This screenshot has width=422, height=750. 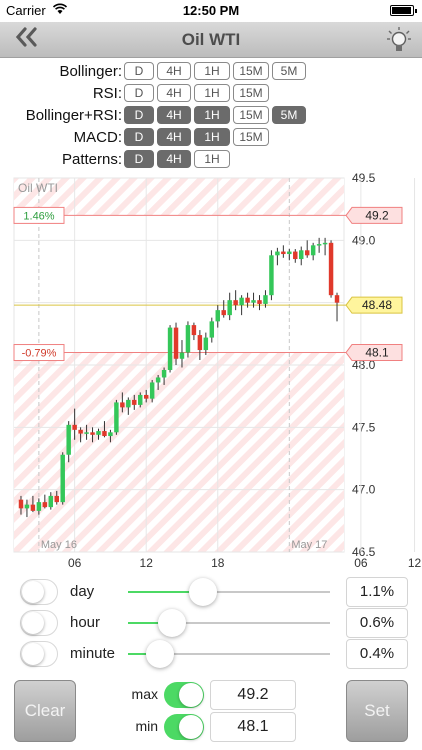 I want to click on indicator-row: RSI: D 4H 1H 15M, so click(x=136, y=93).